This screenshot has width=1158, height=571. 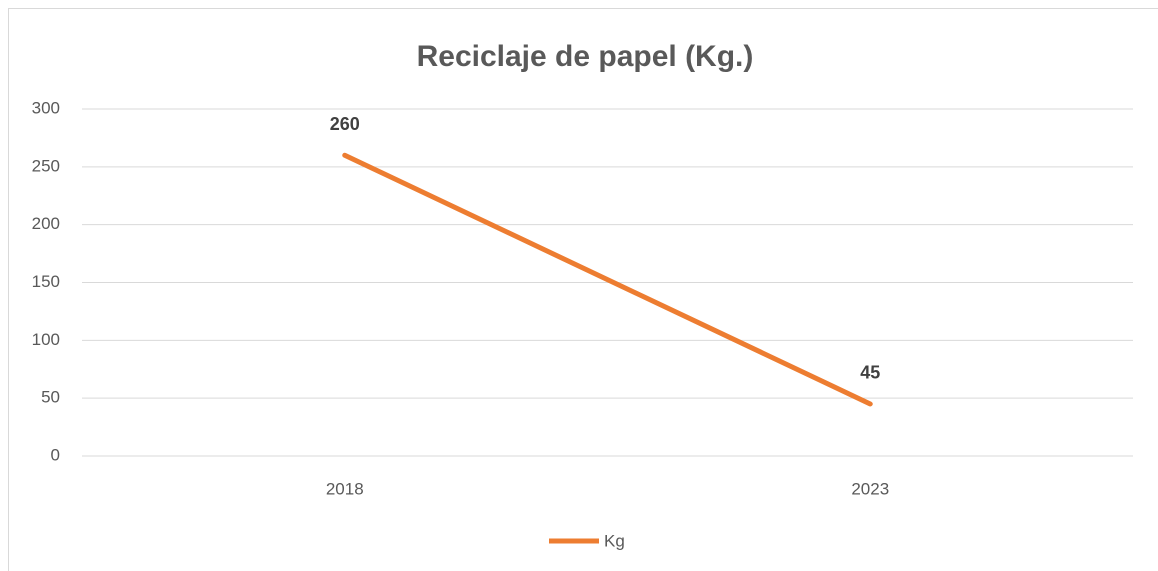 What do you see at coordinates (345, 488) in the screenshot?
I see `x-tick-label: 2018` at bounding box center [345, 488].